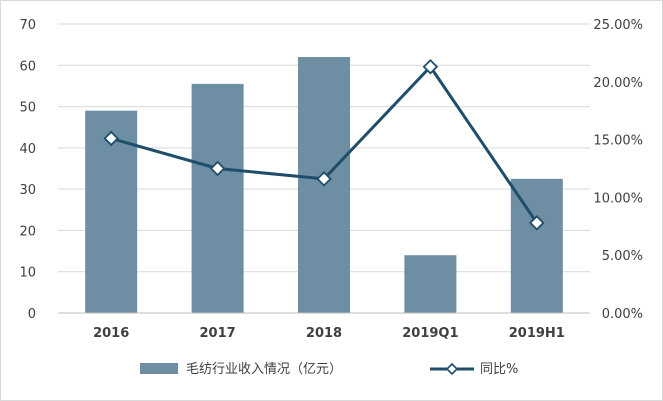 Image resolution: width=663 pixels, height=401 pixels. I want to click on x-tick-label: 2018, so click(324, 333).